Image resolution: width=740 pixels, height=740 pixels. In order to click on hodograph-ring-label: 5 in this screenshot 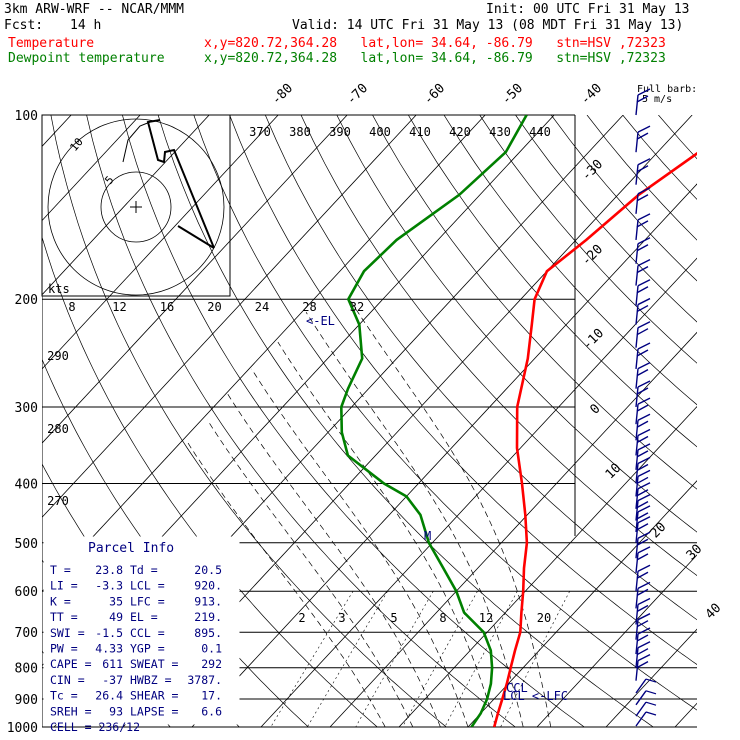, I will do `click(109, 179)`.